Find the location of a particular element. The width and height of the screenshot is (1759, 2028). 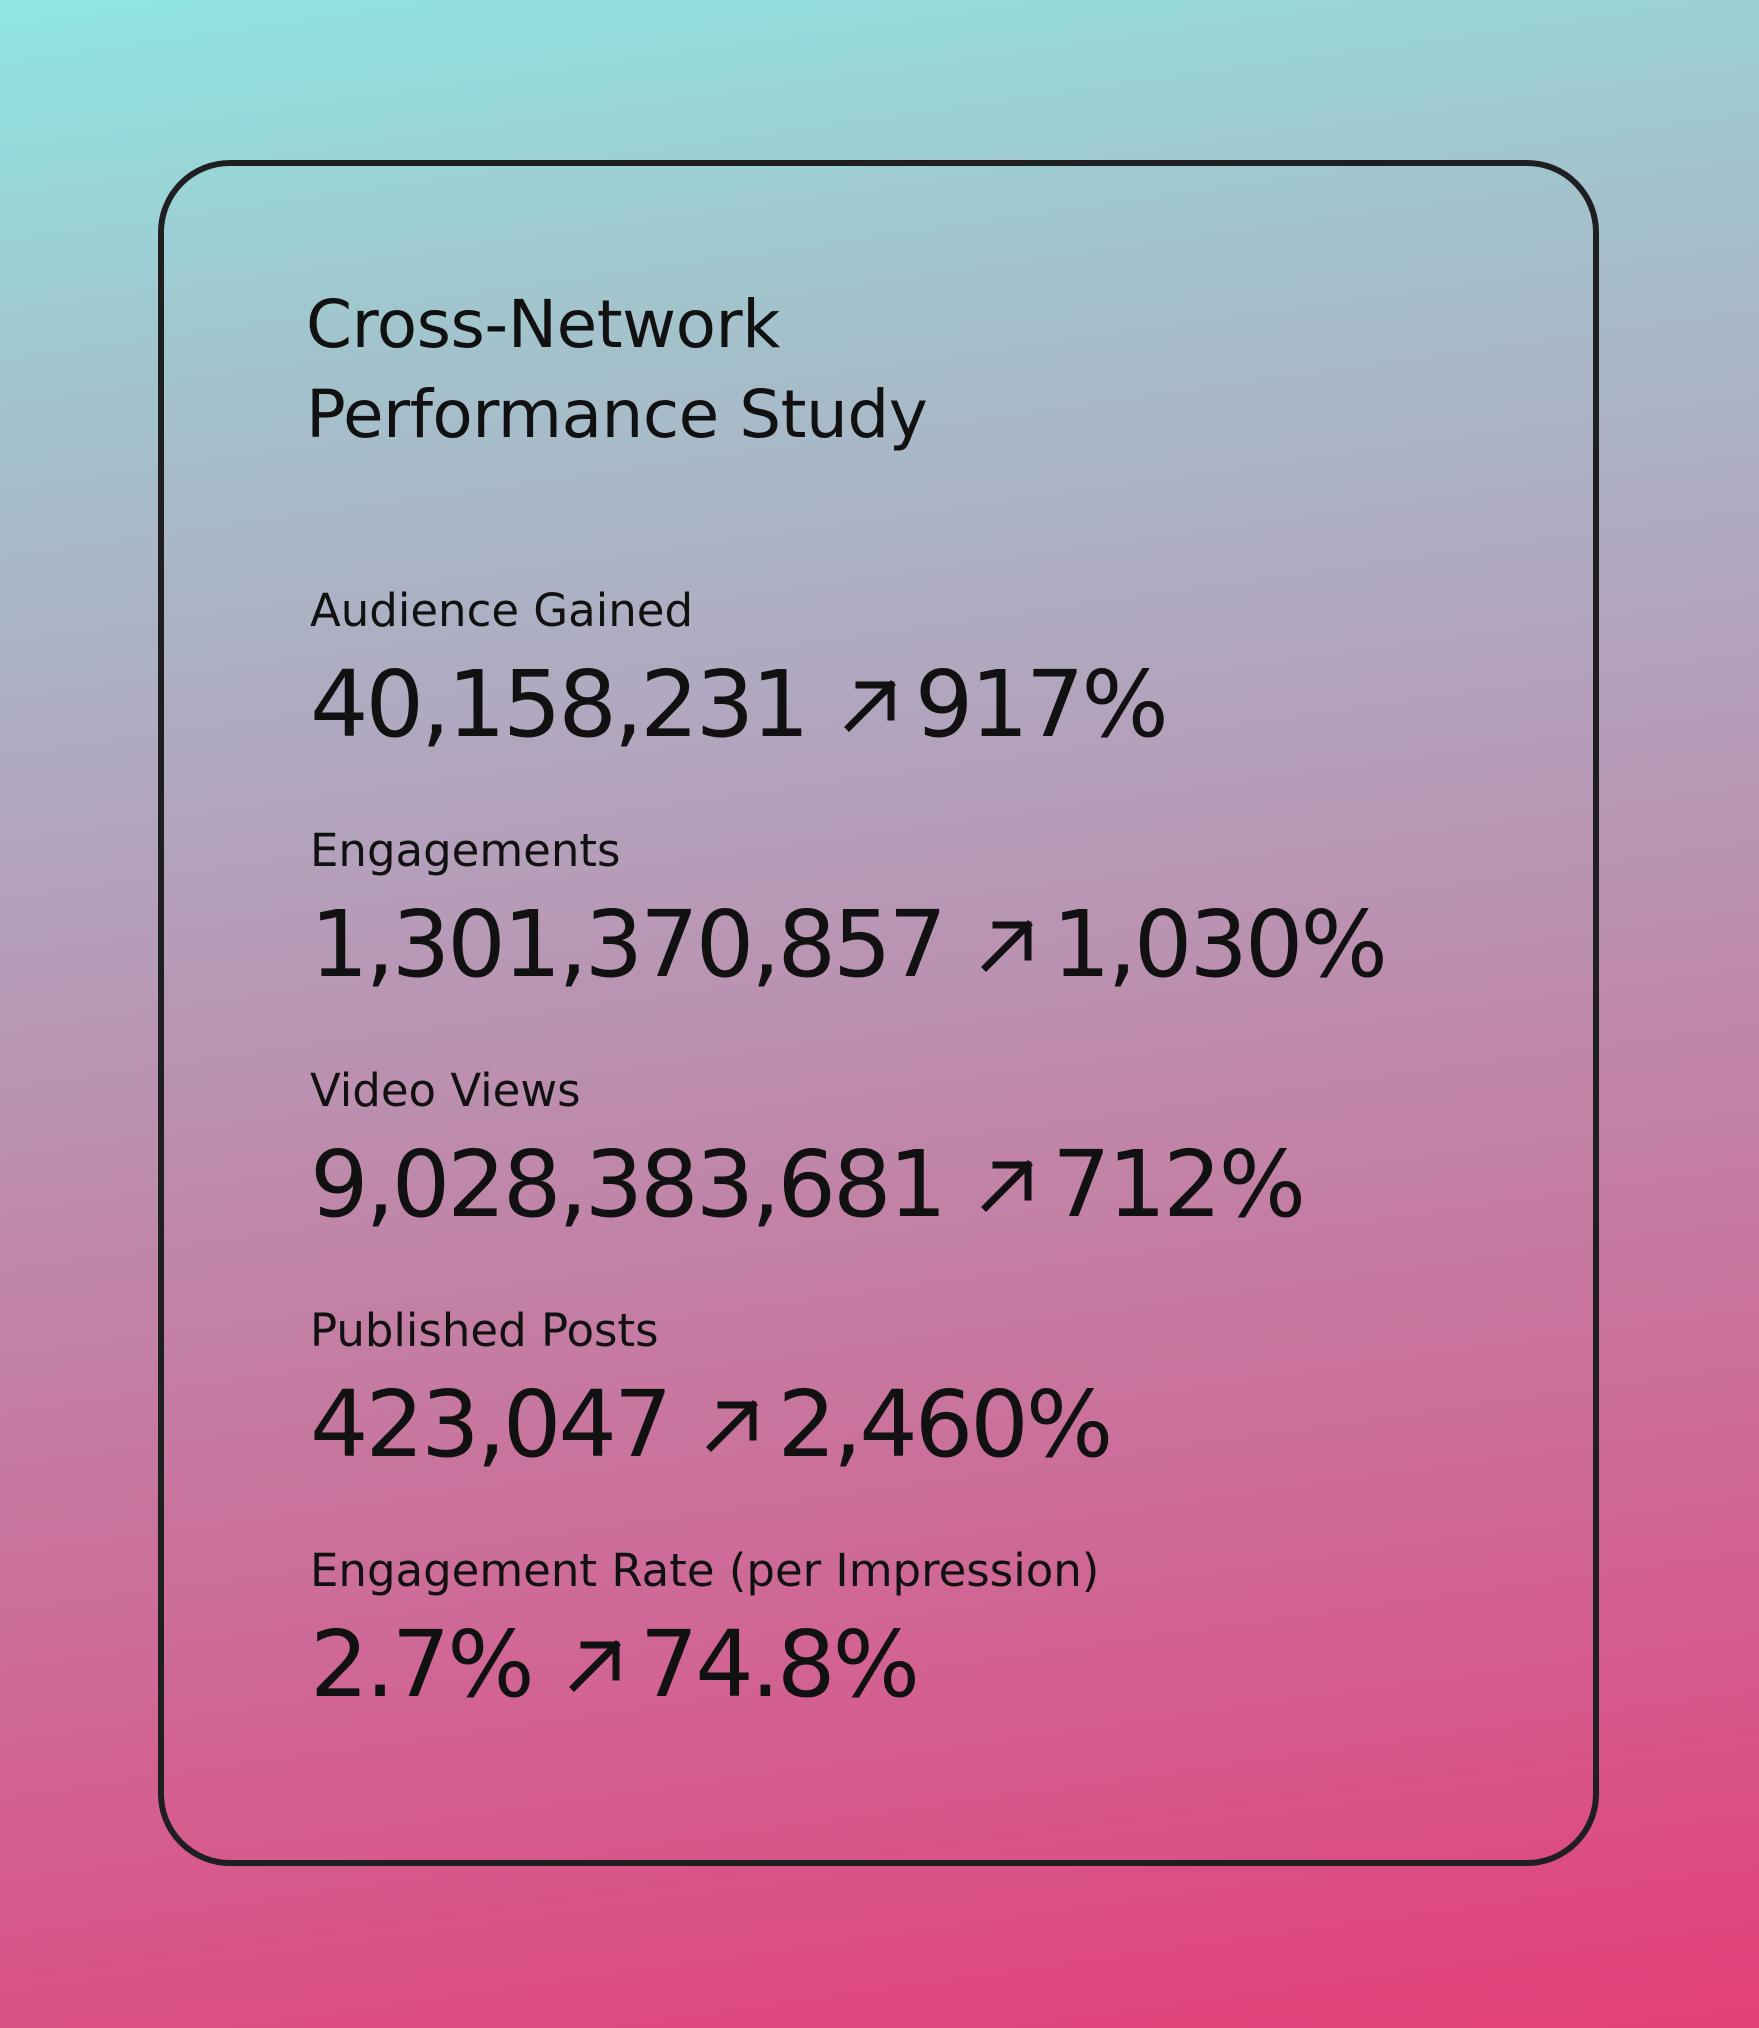

metric-change: 1,030% is located at coordinates (1220, 944).